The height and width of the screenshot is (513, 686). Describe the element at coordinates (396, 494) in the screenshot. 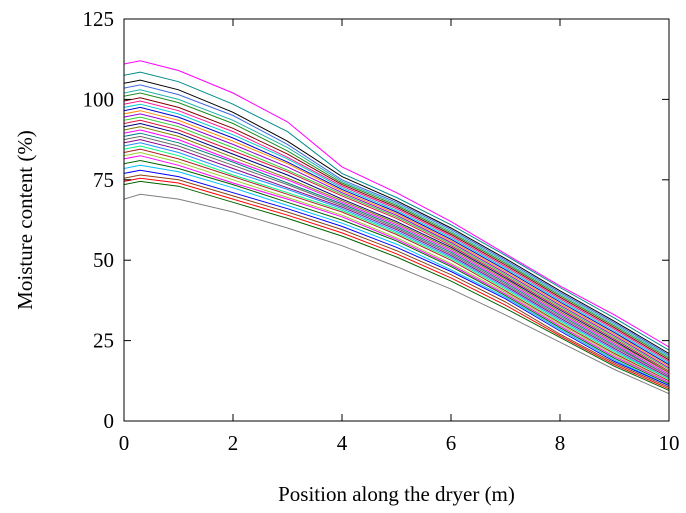

I see `x-axis-title: Position along the dryer (m)` at that location.